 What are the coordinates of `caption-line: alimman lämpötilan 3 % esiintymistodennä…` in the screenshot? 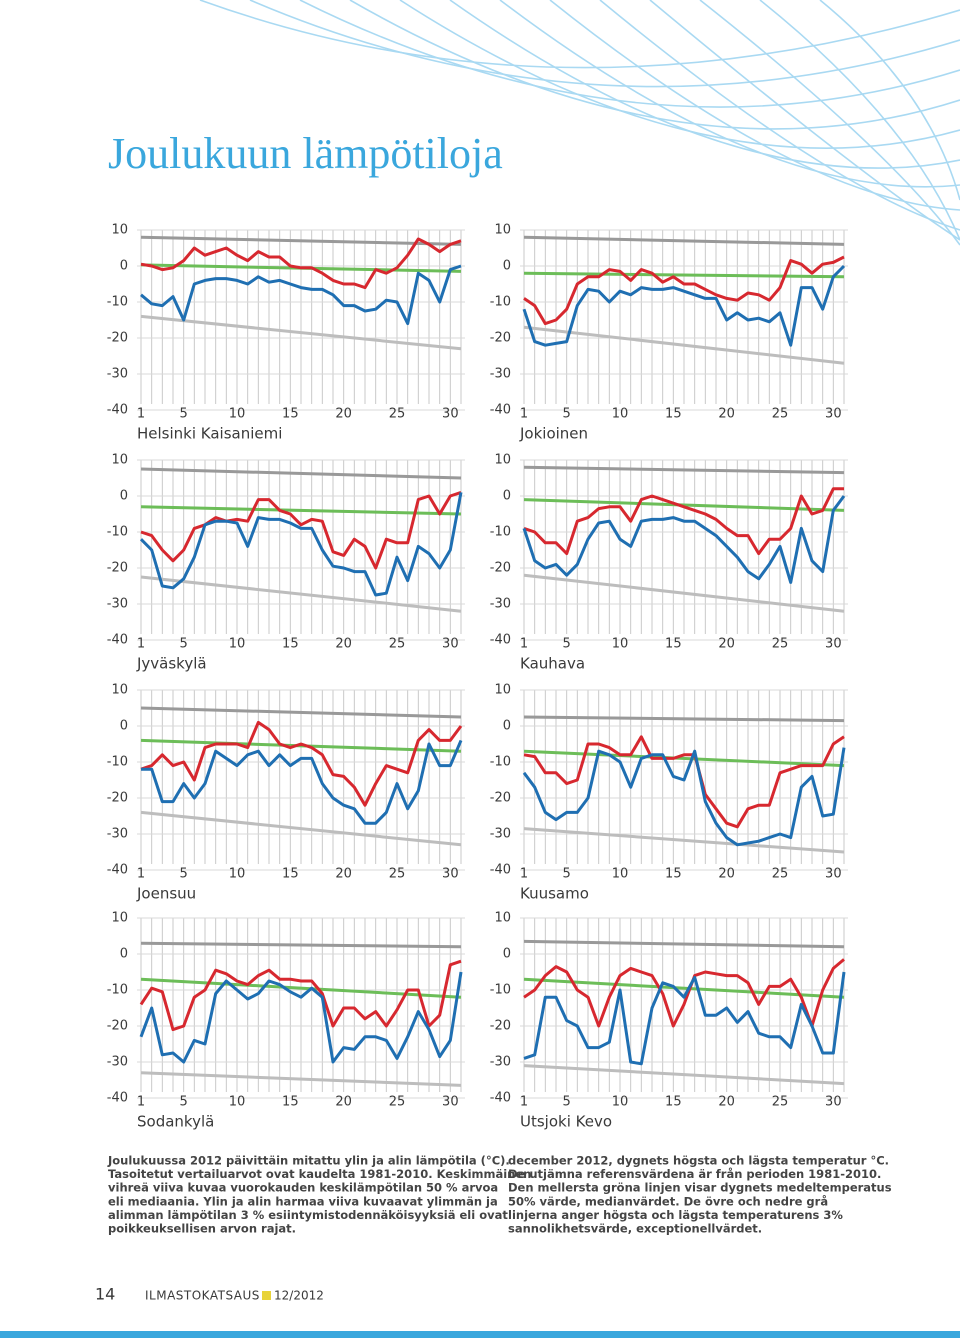 It's located at (308, 1215).